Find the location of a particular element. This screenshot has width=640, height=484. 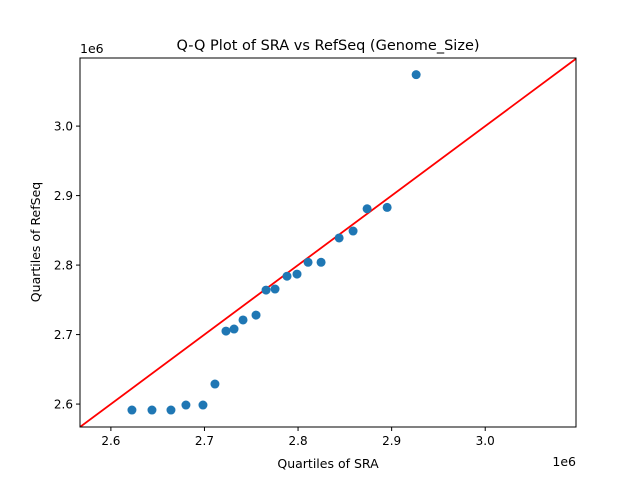

y-tick-label: 2.8 is located at coordinates (63, 266).